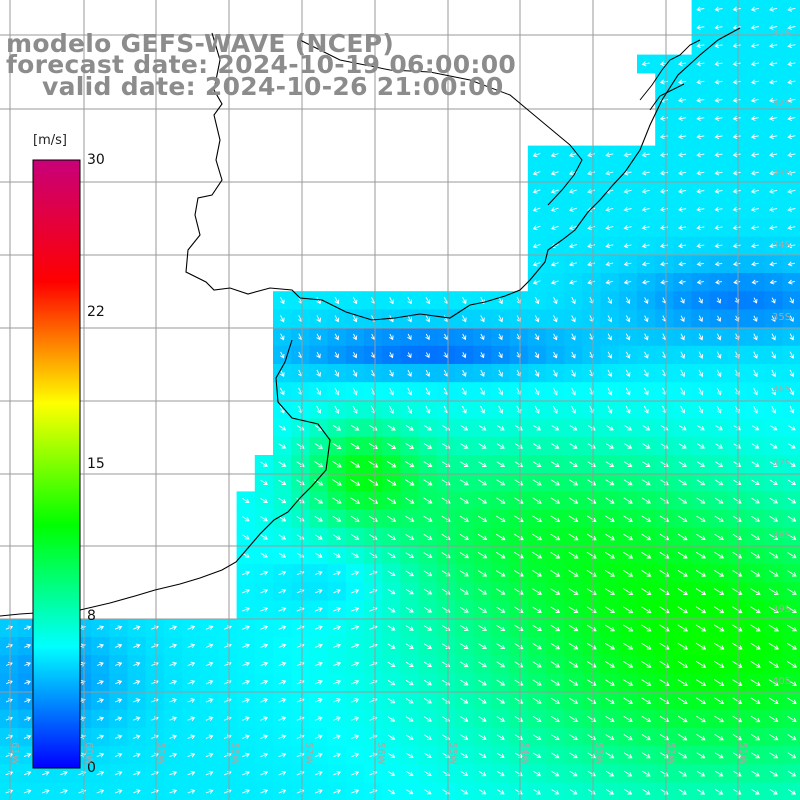  Describe the element at coordinates (598, 753) in the screenshot. I see `lon-label-53w: 53W` at that location.